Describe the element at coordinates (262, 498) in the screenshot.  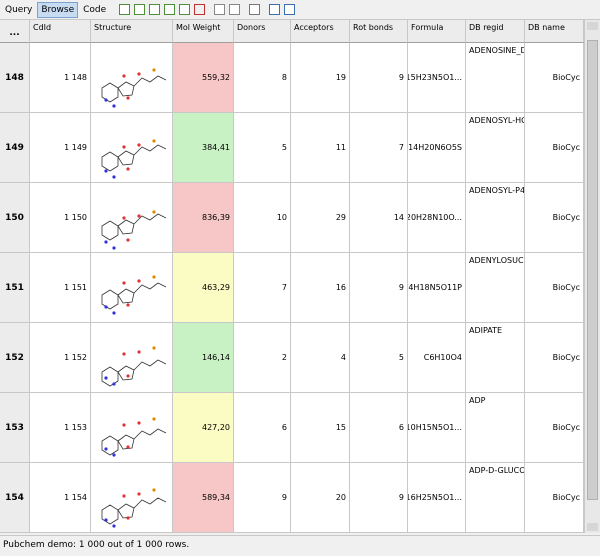
I see `donors-cell: 9` at that location.